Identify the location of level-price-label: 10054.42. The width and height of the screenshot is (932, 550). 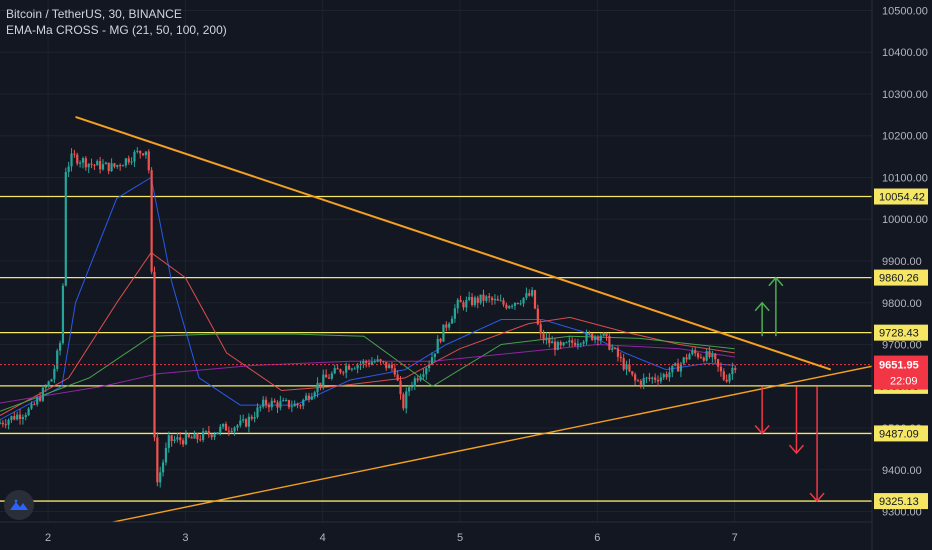
(901, 196).